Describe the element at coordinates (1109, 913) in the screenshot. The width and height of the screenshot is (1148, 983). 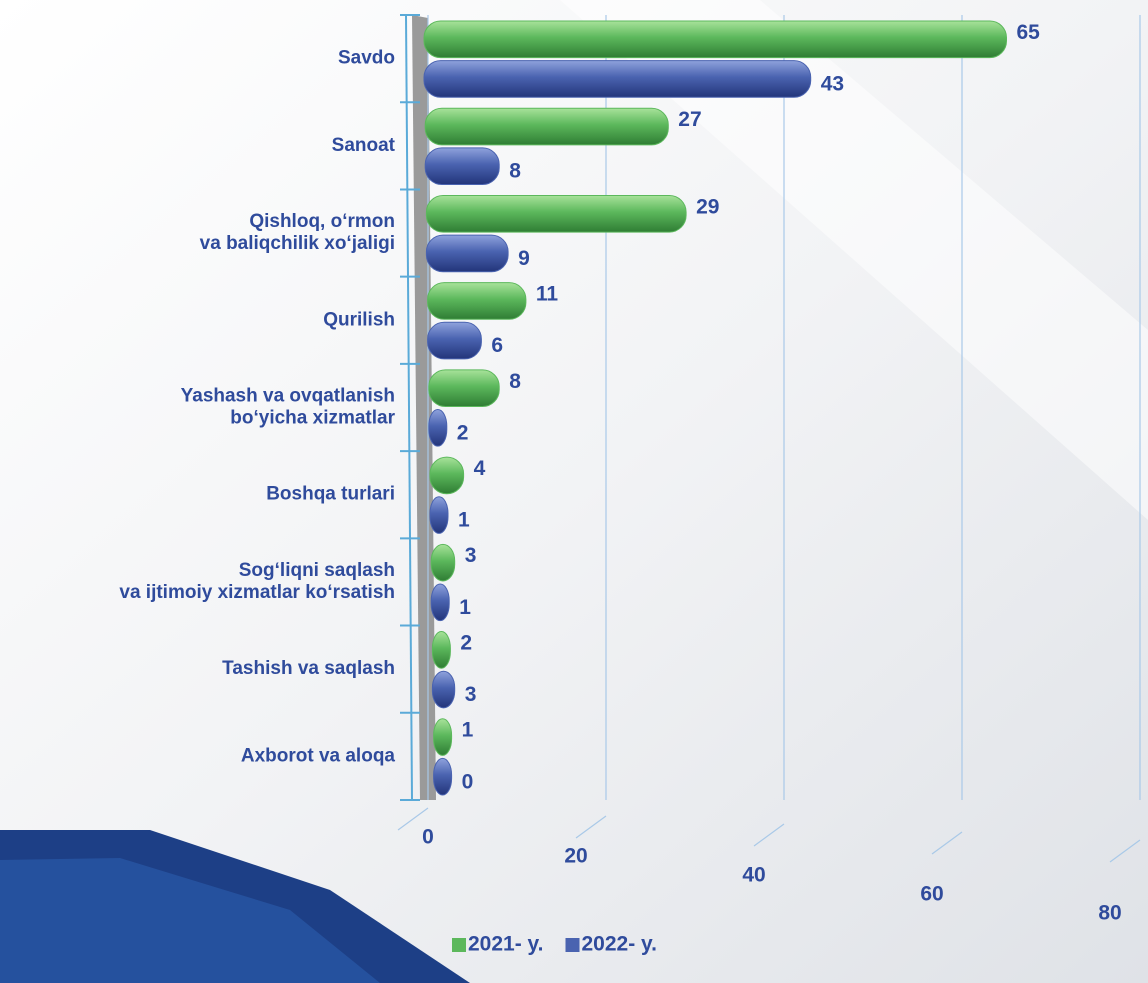
I see `x-tick-label: 80` at that location.